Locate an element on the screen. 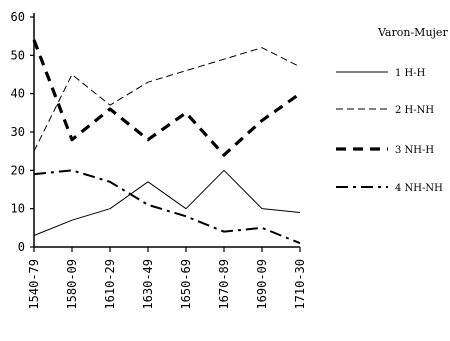  legend-title: Varon-Mujer is located at coordinates (412, 32).